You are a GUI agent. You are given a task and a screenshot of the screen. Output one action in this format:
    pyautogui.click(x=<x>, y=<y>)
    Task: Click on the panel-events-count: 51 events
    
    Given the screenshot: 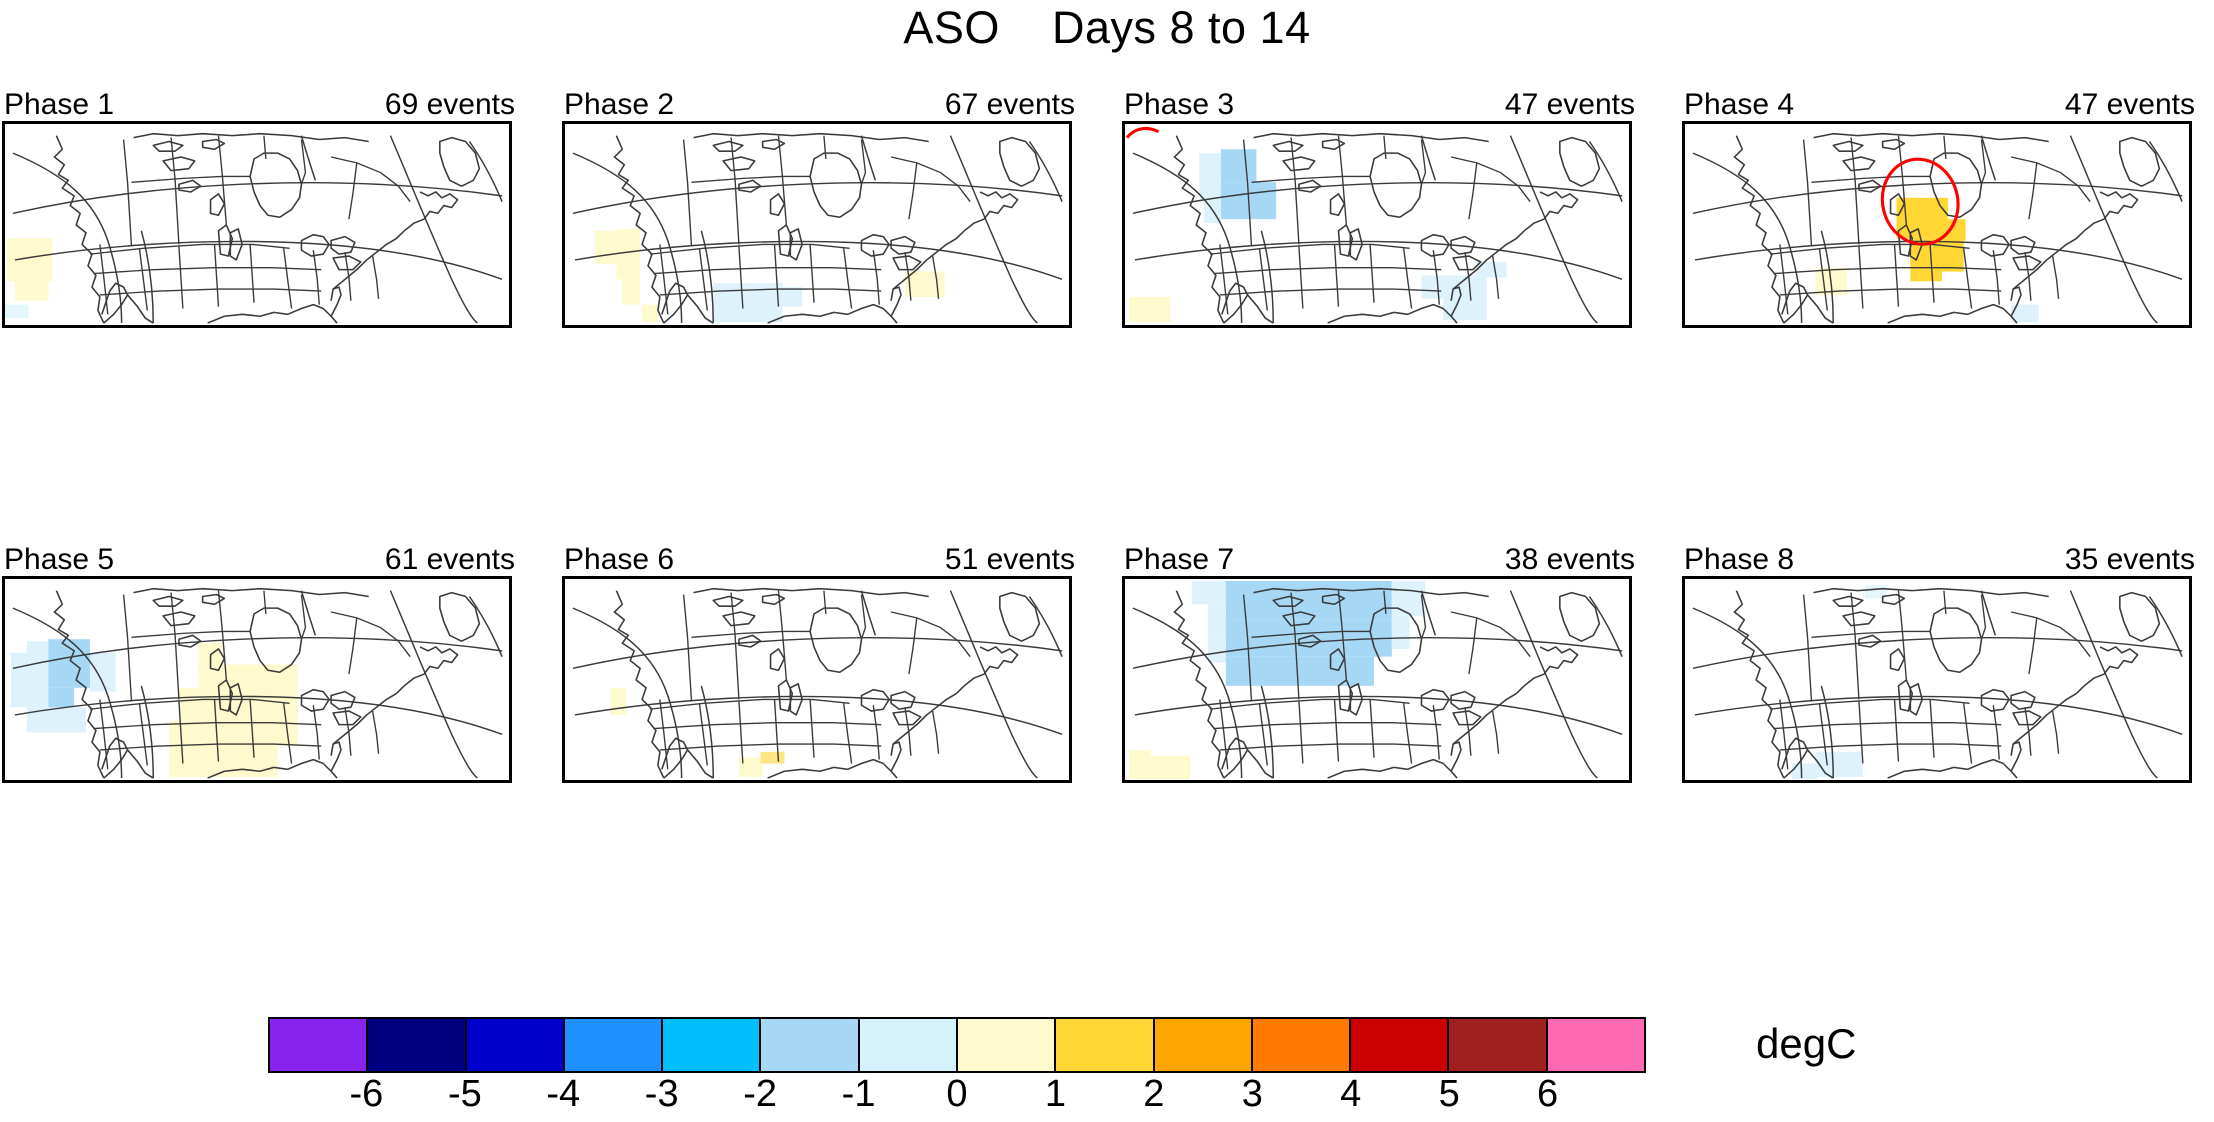 What is the action you would take?
    pyautogui.click(x=1009, y=559)
    